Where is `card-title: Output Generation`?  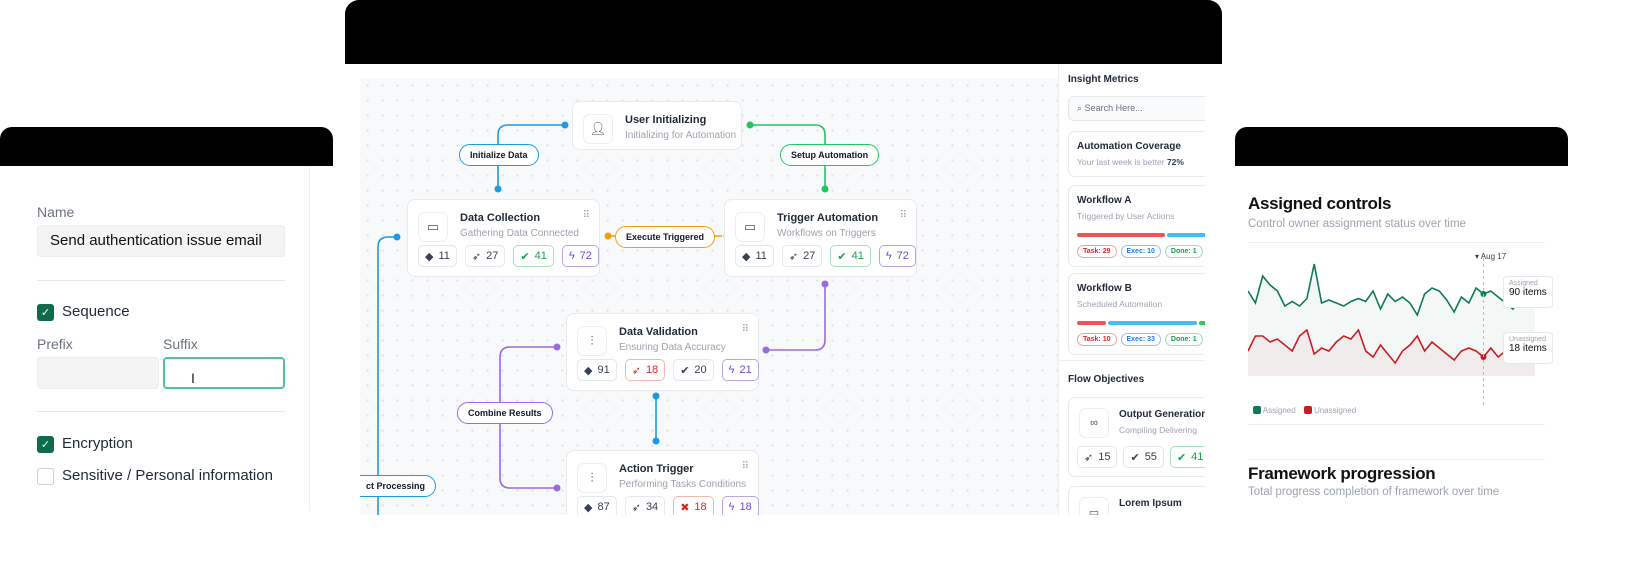
card-title: Output Generation is located at coordinates (1162, 414).